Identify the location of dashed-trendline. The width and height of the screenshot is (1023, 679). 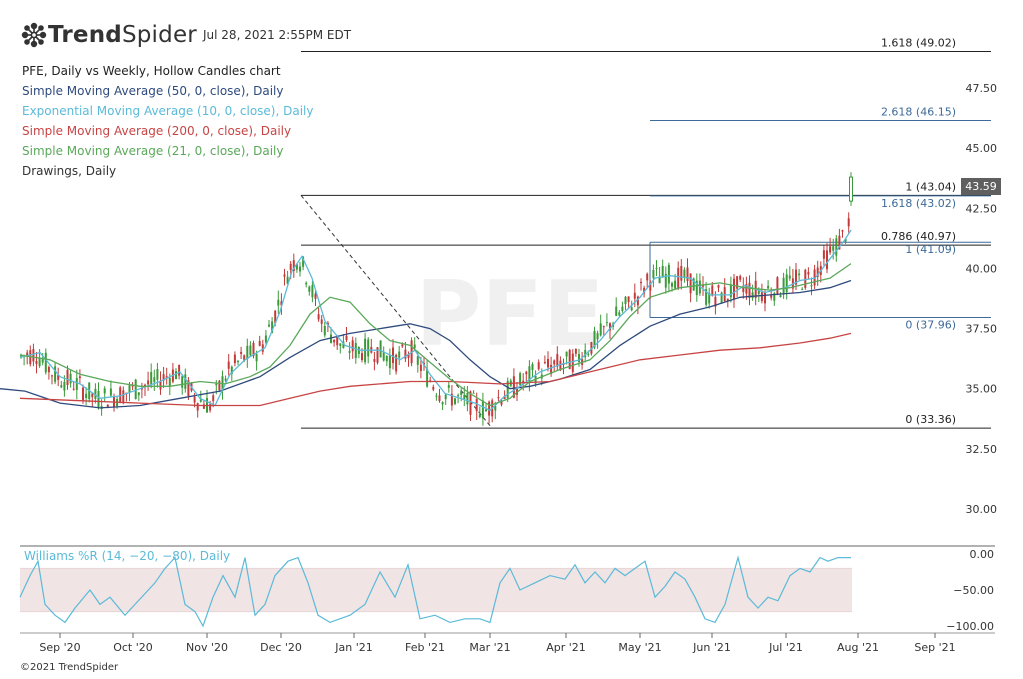
(396, 312).